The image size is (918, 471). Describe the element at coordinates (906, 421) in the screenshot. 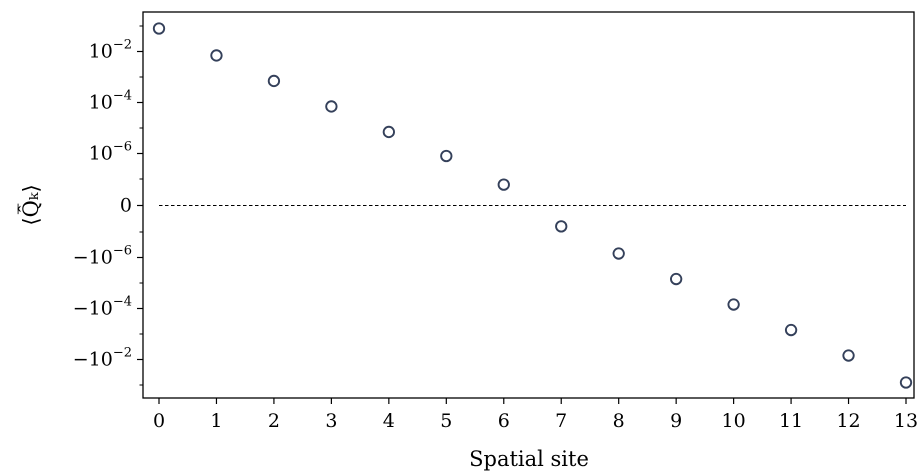

I see `x-tick-label: 13` at that location.